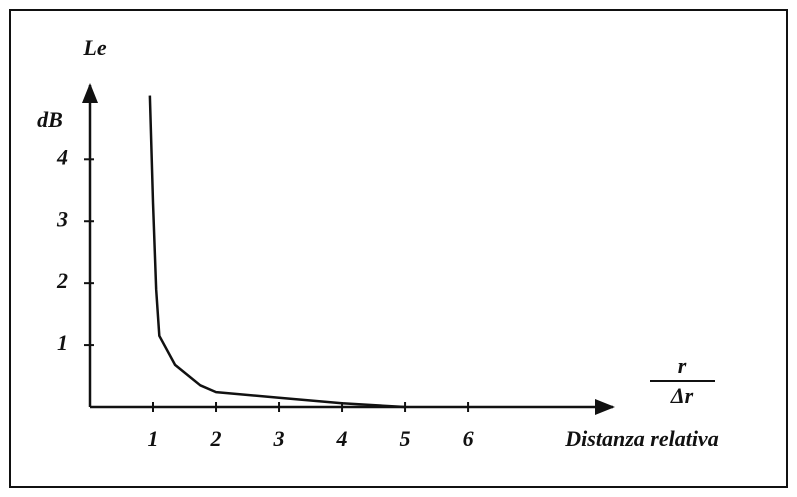 Image resolution: width=797 pixels, height=497 pixels. Describe the element at coordinates (279, 438) in the screenshot. I see `x-tick-label: 3` at that location.